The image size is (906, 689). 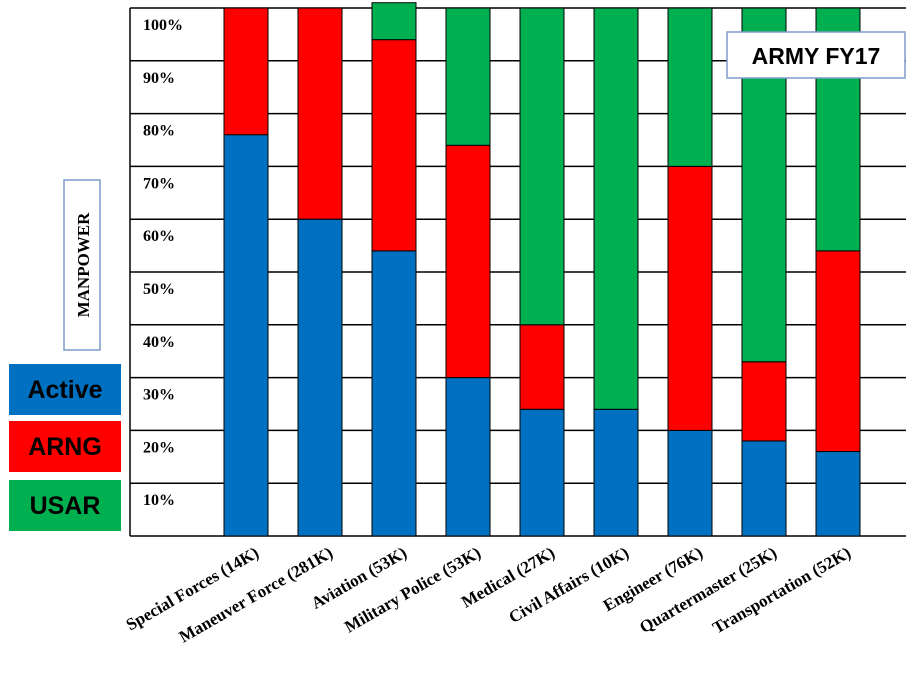 I want to click on legend-swatch-arng, so click(x=65, y=446).